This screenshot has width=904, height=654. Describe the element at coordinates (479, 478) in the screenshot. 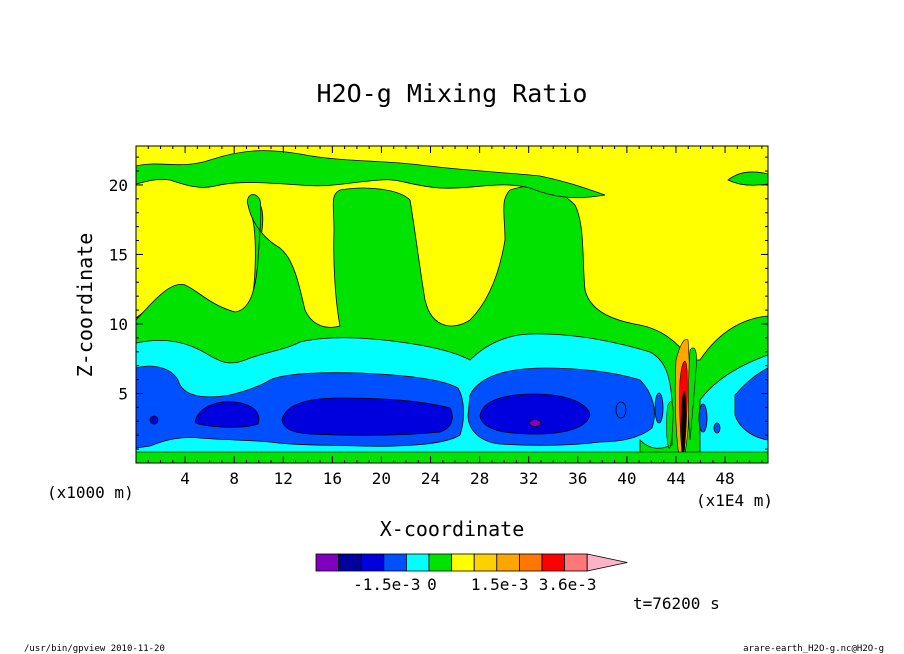

I see `x-tick-label: 28` at that location.